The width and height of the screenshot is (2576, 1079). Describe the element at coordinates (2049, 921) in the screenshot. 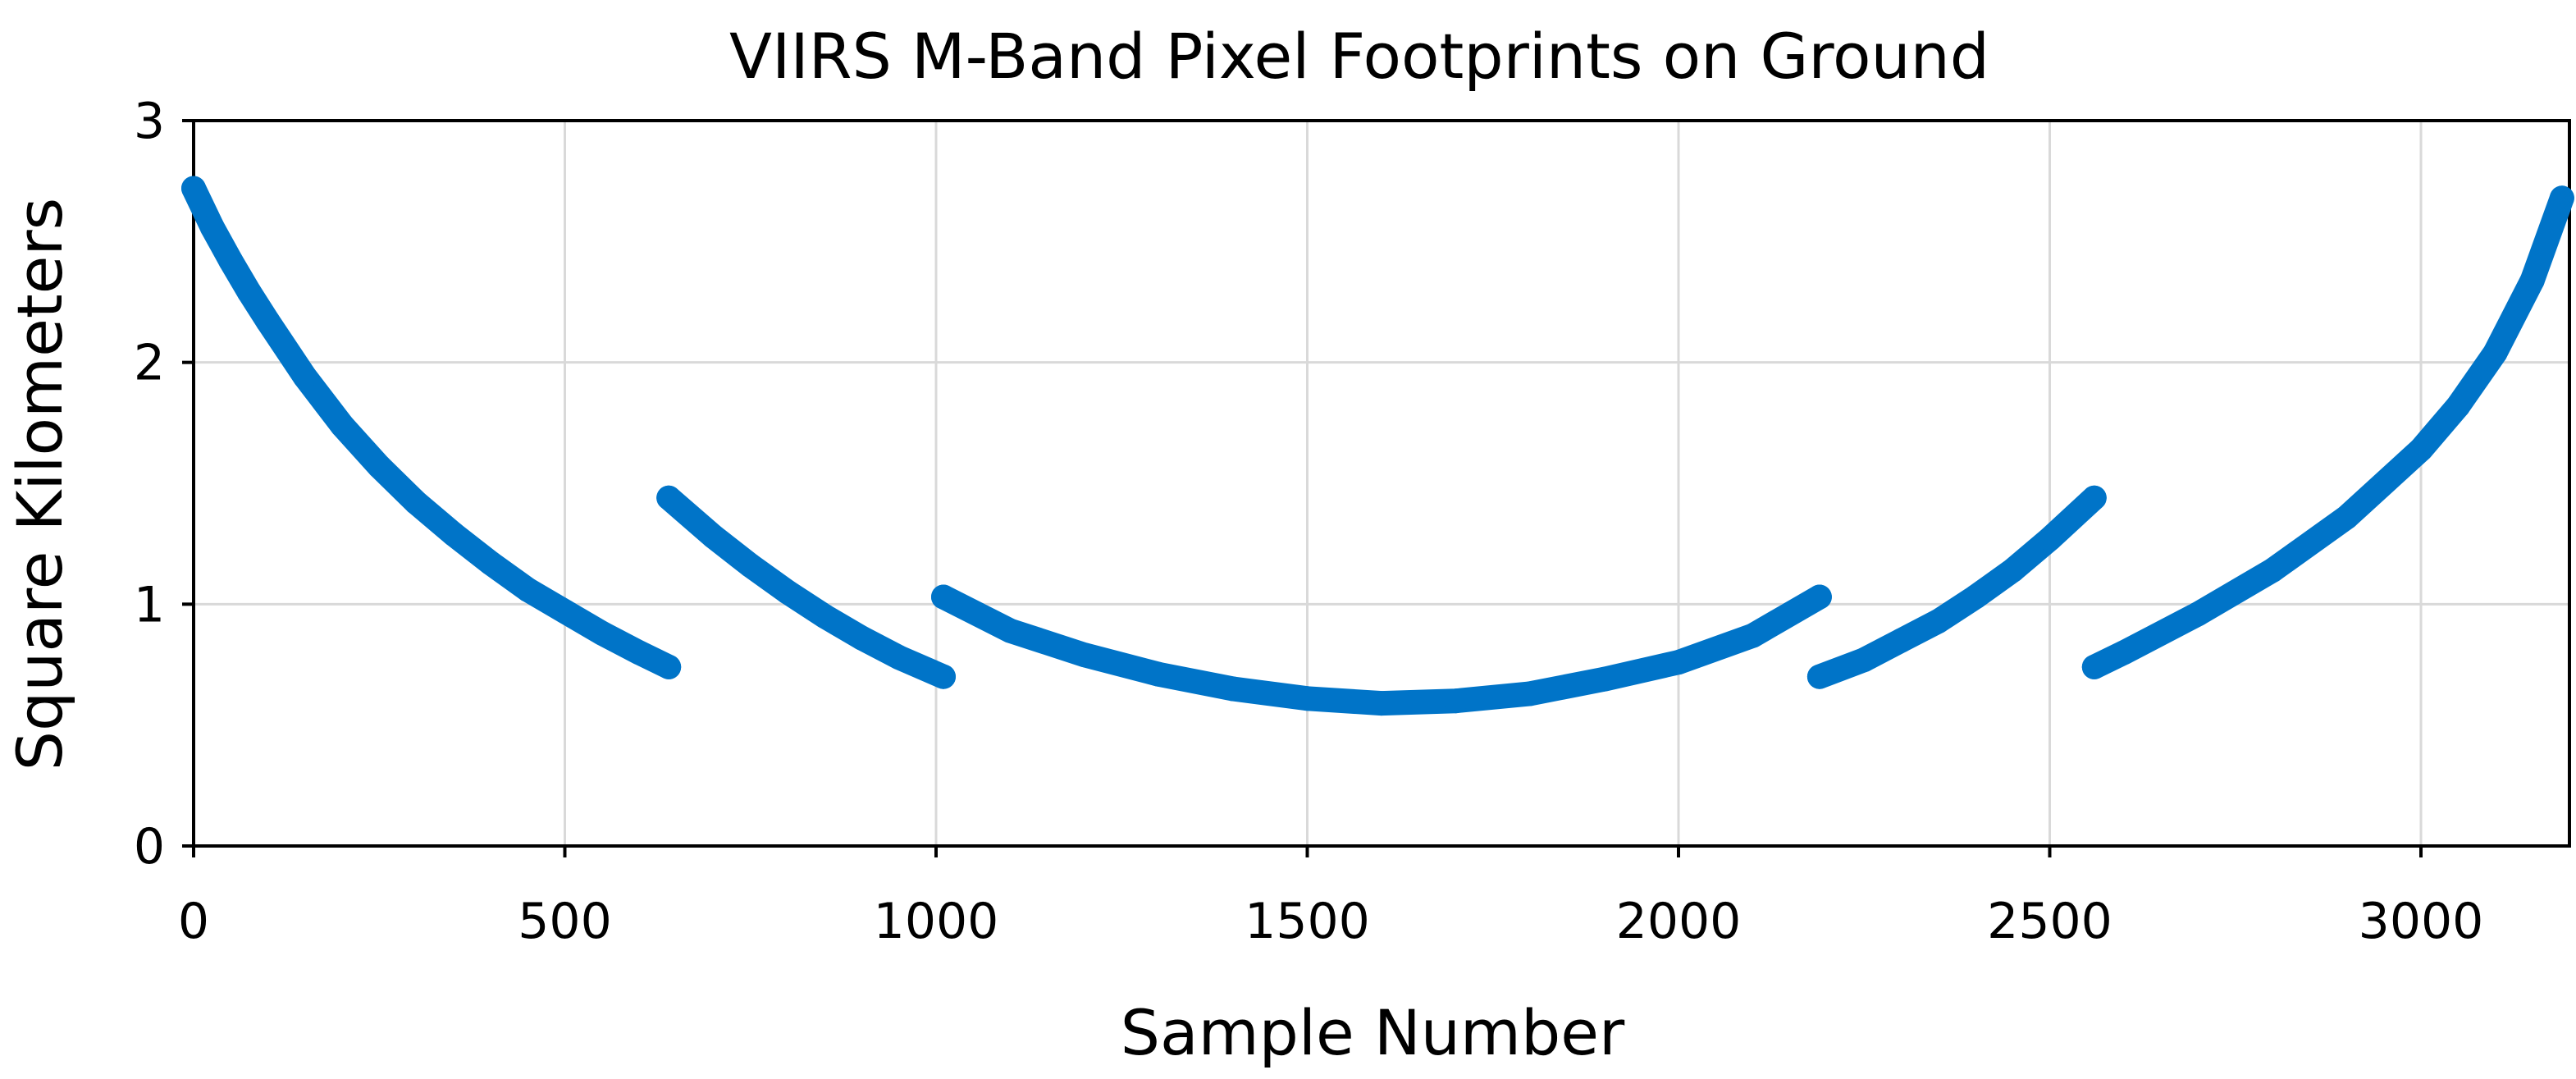

I see `x-tick-label: 2500` at that location.